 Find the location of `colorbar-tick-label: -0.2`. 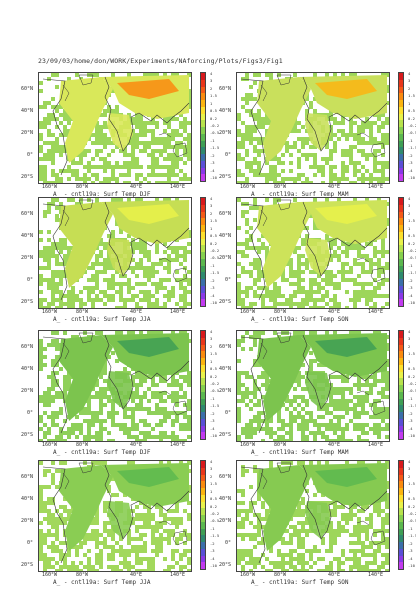

colorbar-tick-label: -0.2 is located at coordinates (215, 513).